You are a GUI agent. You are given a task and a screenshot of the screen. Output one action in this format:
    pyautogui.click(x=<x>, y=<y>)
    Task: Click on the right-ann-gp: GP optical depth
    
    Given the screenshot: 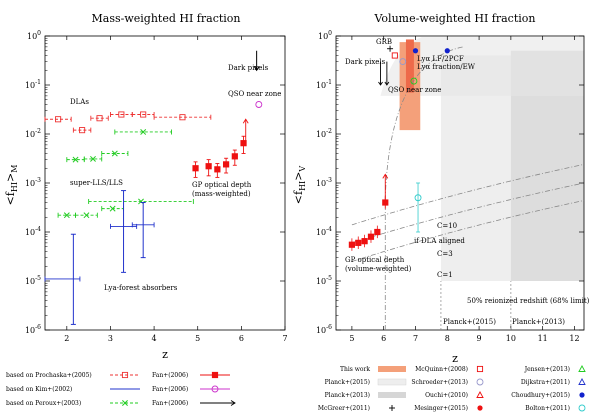 What is the action you would take?
    pyautogui.click(x=375, y=260)
    